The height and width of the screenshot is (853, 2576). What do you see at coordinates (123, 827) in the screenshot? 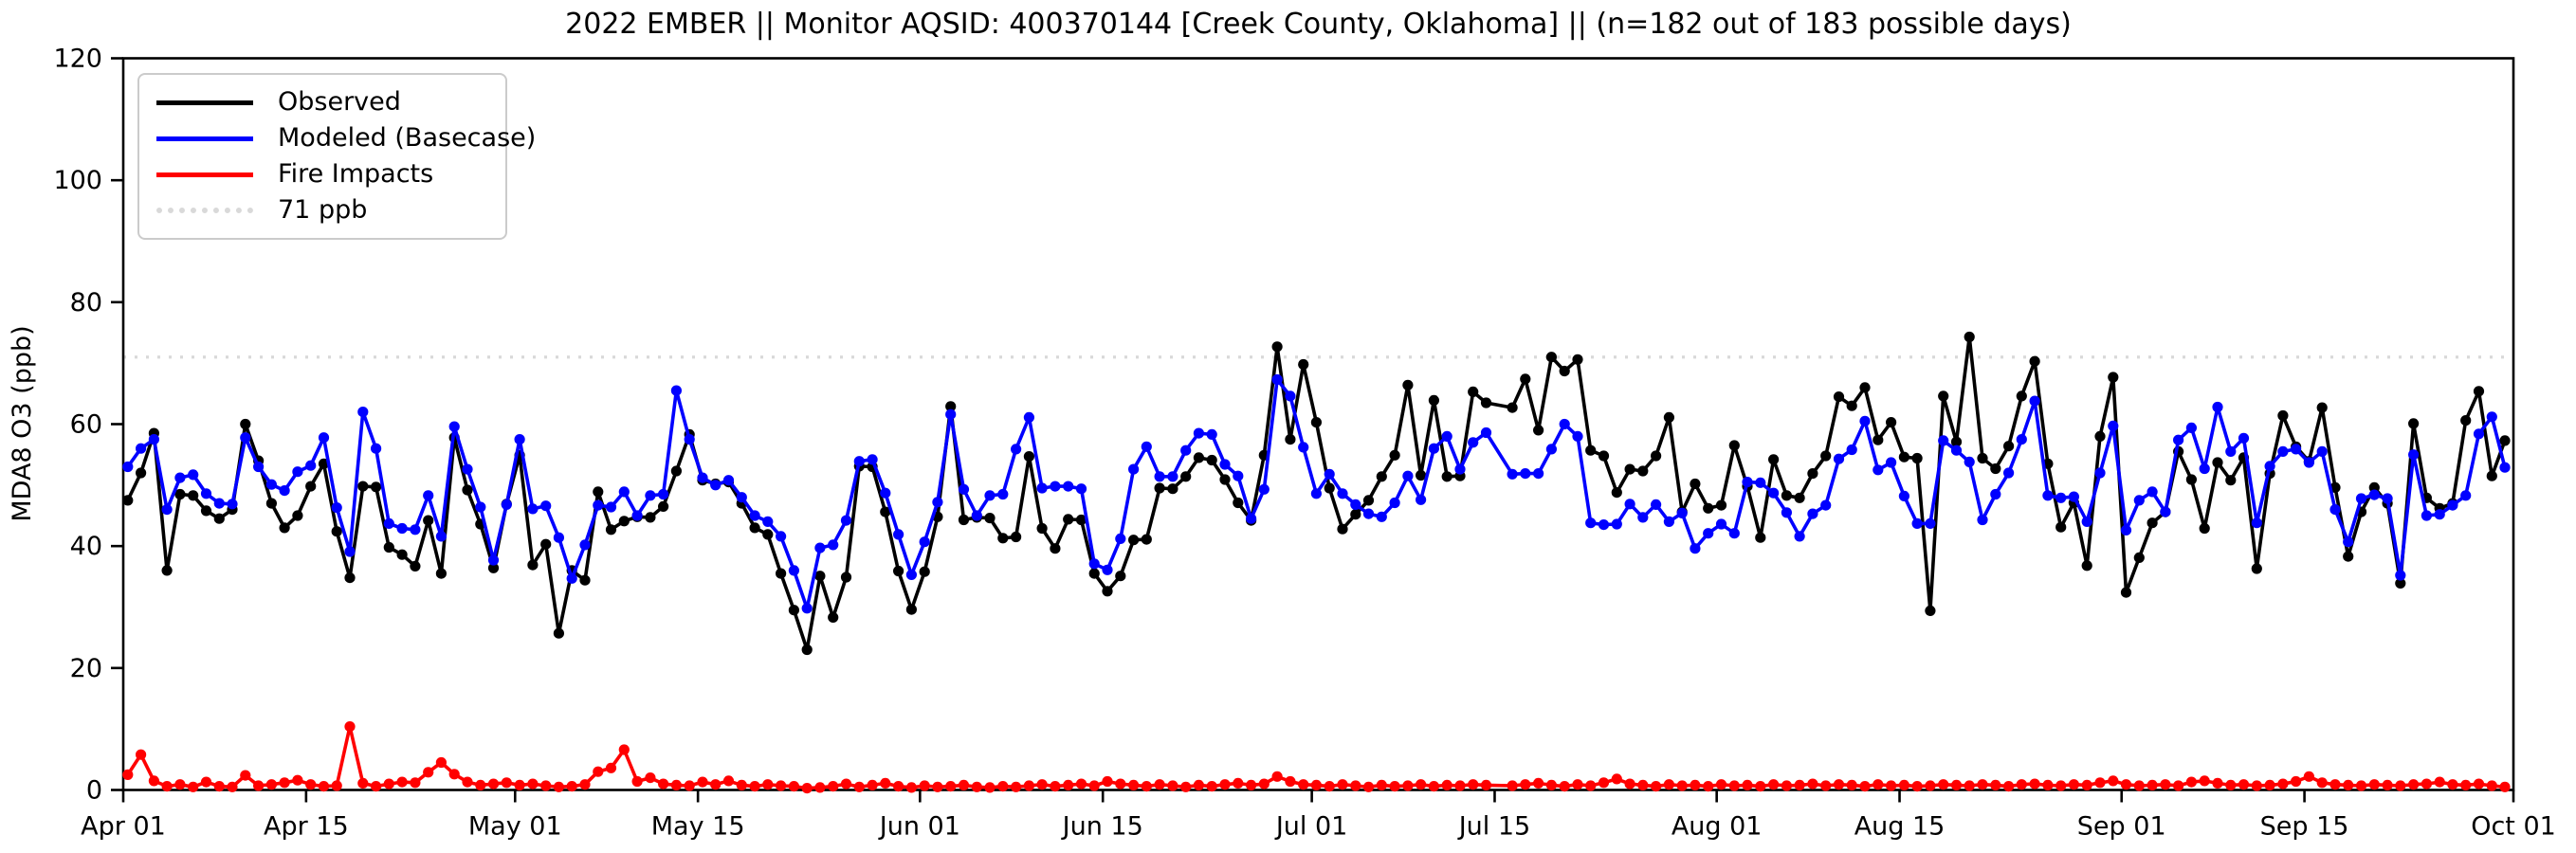
I see `x-tick-label: Apr 01` at bounding box center [123, 827].